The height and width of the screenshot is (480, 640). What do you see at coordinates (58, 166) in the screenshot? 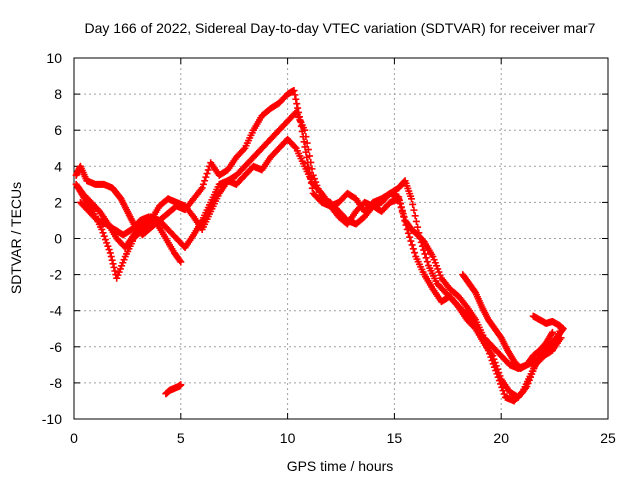
I see `y-tick-label: 4` at bounding box center [58, 166].